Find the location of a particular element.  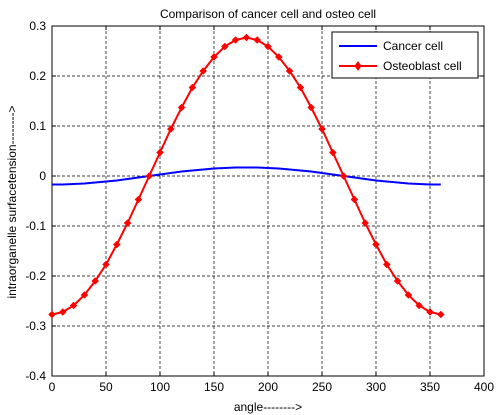

y-tick-label: 0.2 is located at coordinates (37, 76).